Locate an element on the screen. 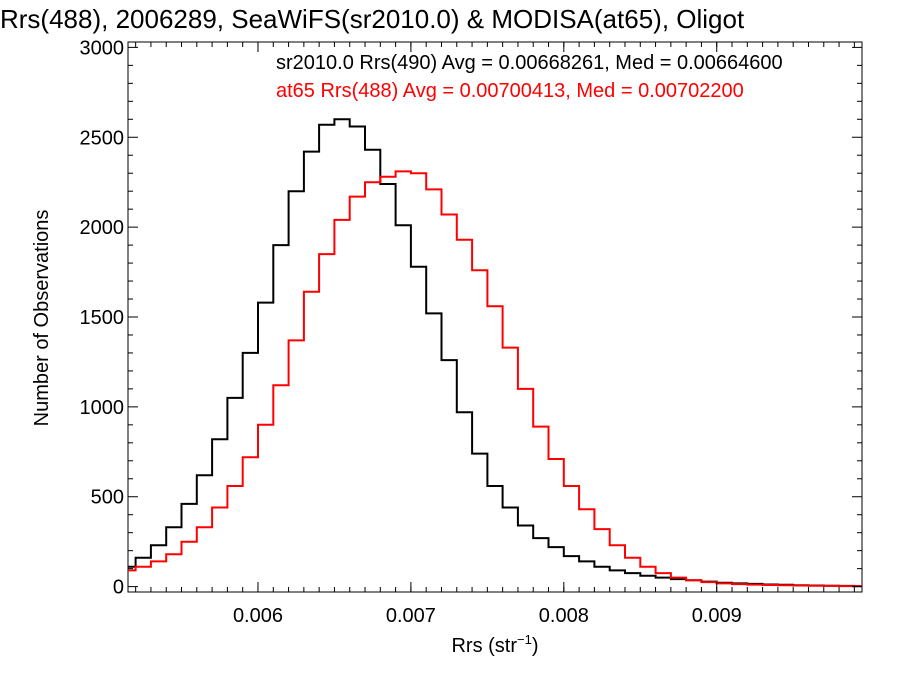 The height and width of the screenshot is (675, 900). x-axis-label-close: ) is located at coordinates (535, 646).